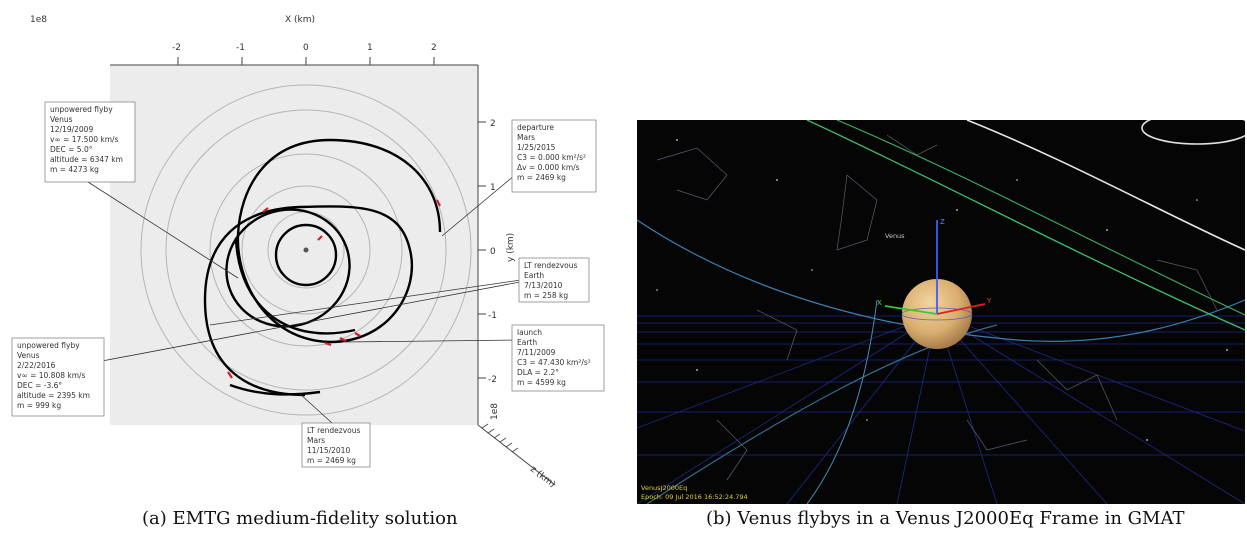 Image resolution: width=1247 pixels, height=544 pixels. I want to click on epoch-label: Epoch: 09 Jul 2016 16:52:24.794, so click(694, 497).